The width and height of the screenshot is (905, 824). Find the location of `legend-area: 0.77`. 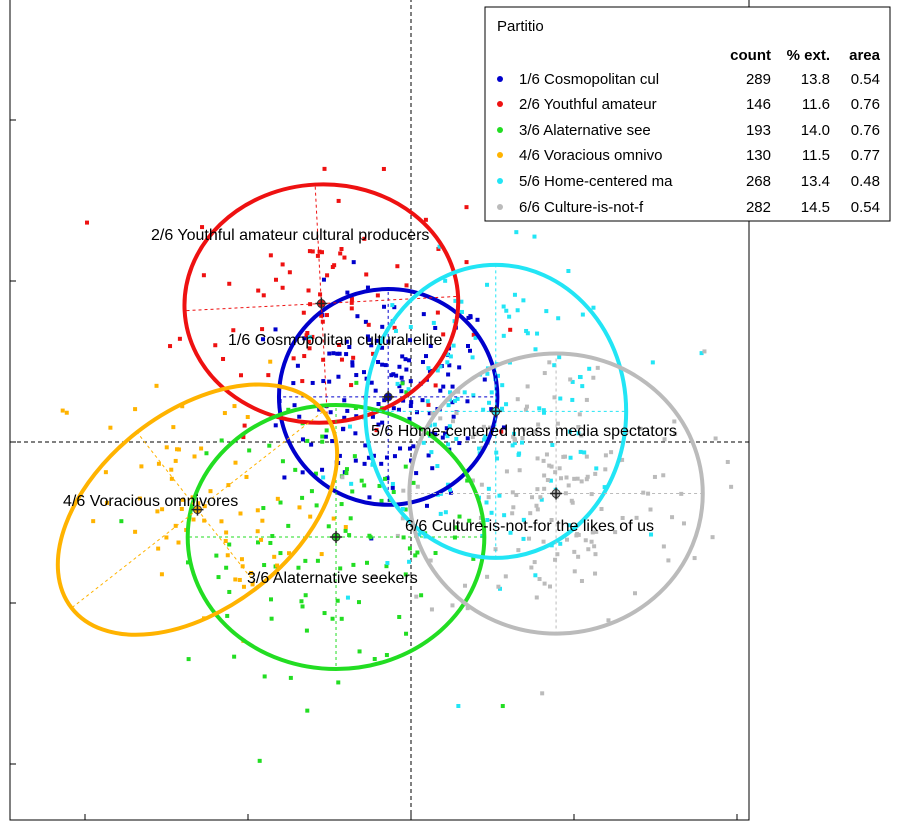

legend-area: 0.77 is located at coordinates (865, 155).